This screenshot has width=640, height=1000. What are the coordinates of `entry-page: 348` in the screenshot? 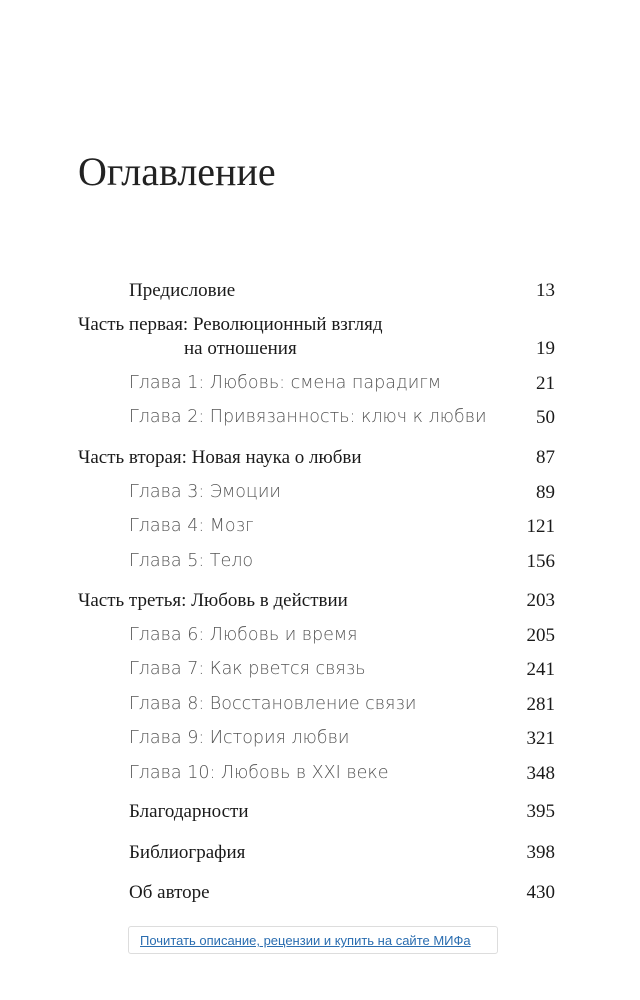 It's located at (541, 773).